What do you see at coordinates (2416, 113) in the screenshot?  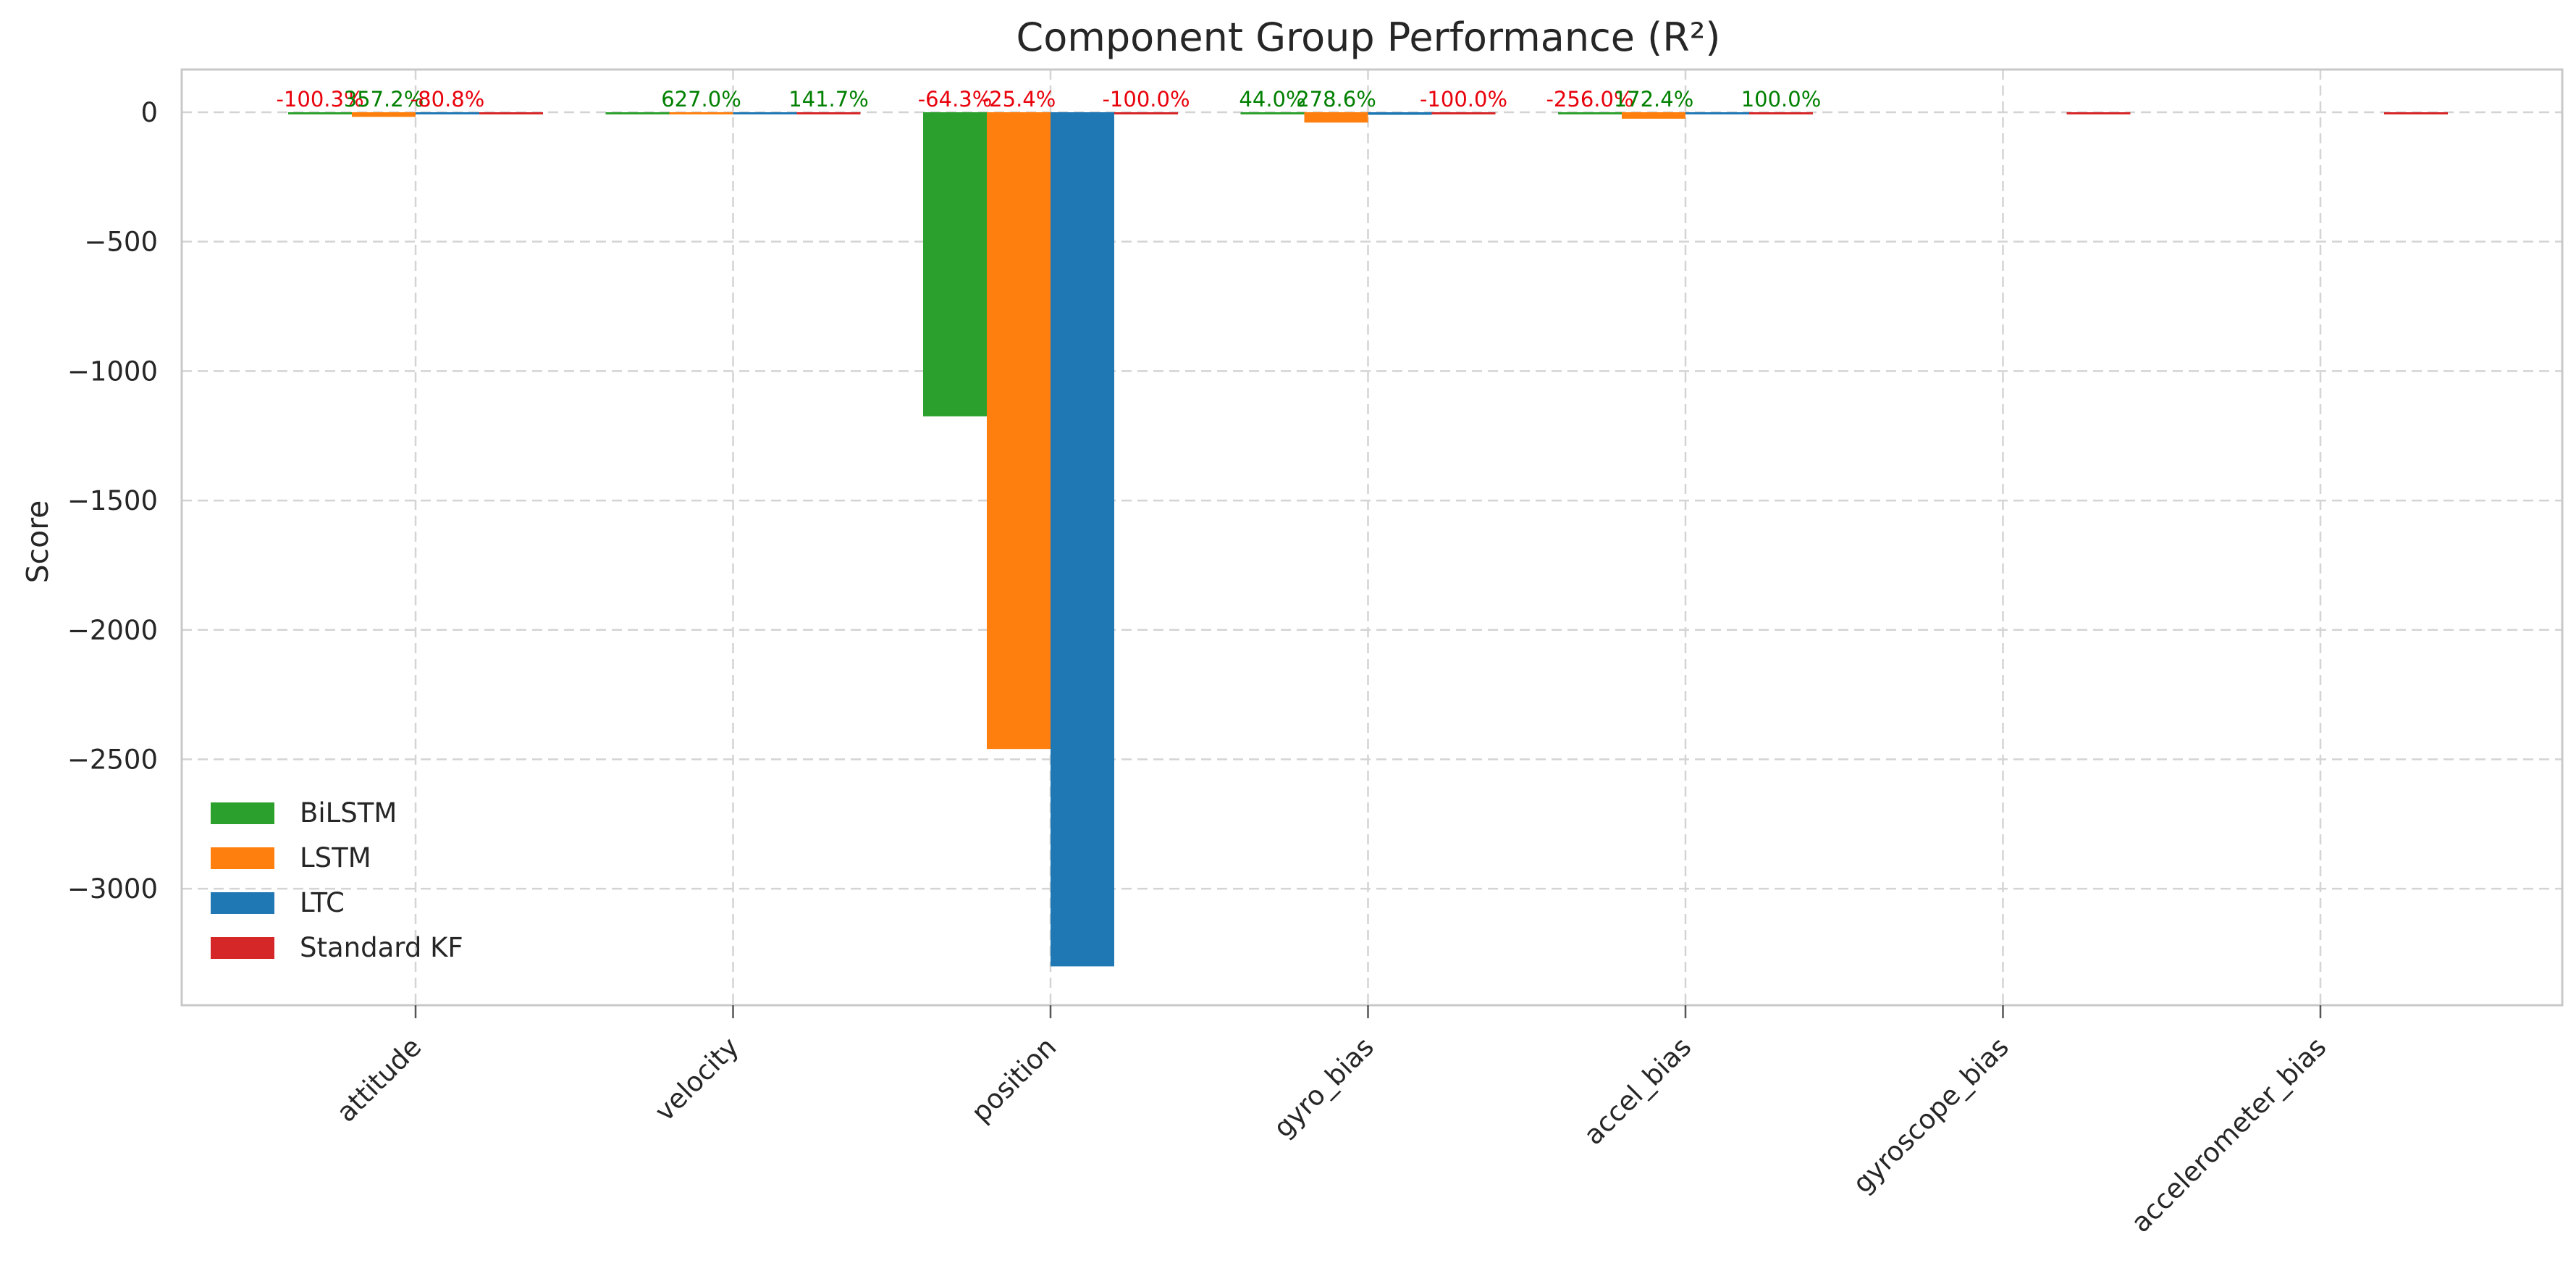 I see `bar-standard-kf-accelerometer-bias` at bounding box center [2416, 113].